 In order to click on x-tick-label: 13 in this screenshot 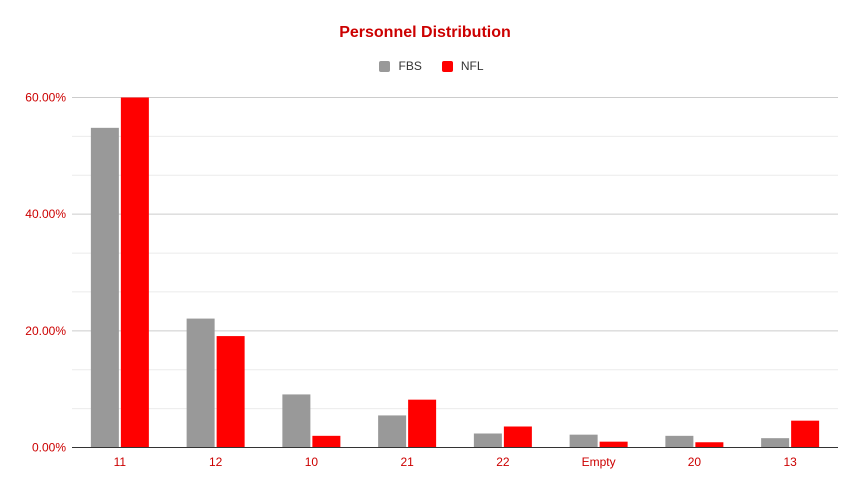, I will do `click(790, 462)`.